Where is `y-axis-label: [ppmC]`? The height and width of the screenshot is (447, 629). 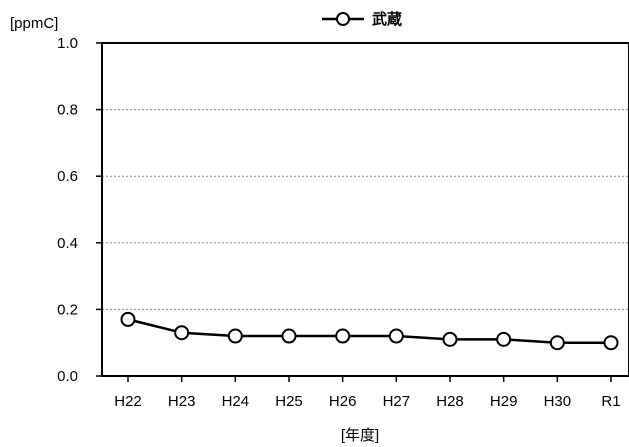
y-axis-label: [ppmC] is located at coordinates (34, 23).